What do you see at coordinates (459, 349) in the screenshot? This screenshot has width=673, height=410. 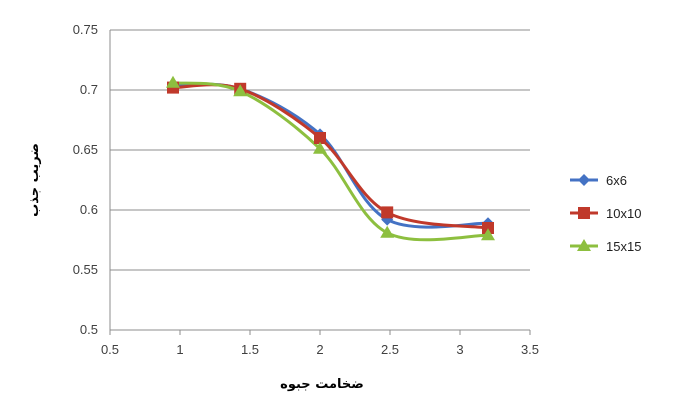 I see `x-tick-label: 3` at bounding box center [459, 349].